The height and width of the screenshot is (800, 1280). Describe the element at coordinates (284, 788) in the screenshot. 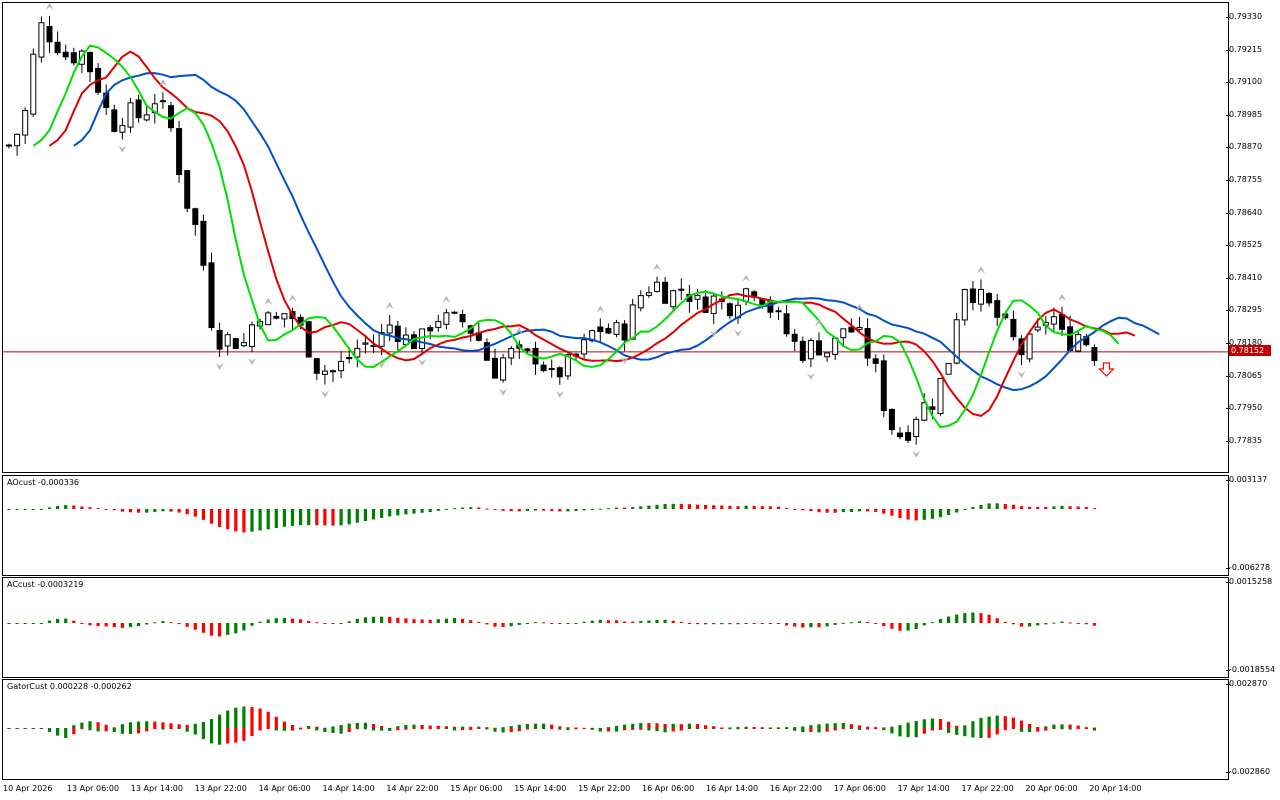

I see `time-axis-label: 14 Apr 06:00` at that location.